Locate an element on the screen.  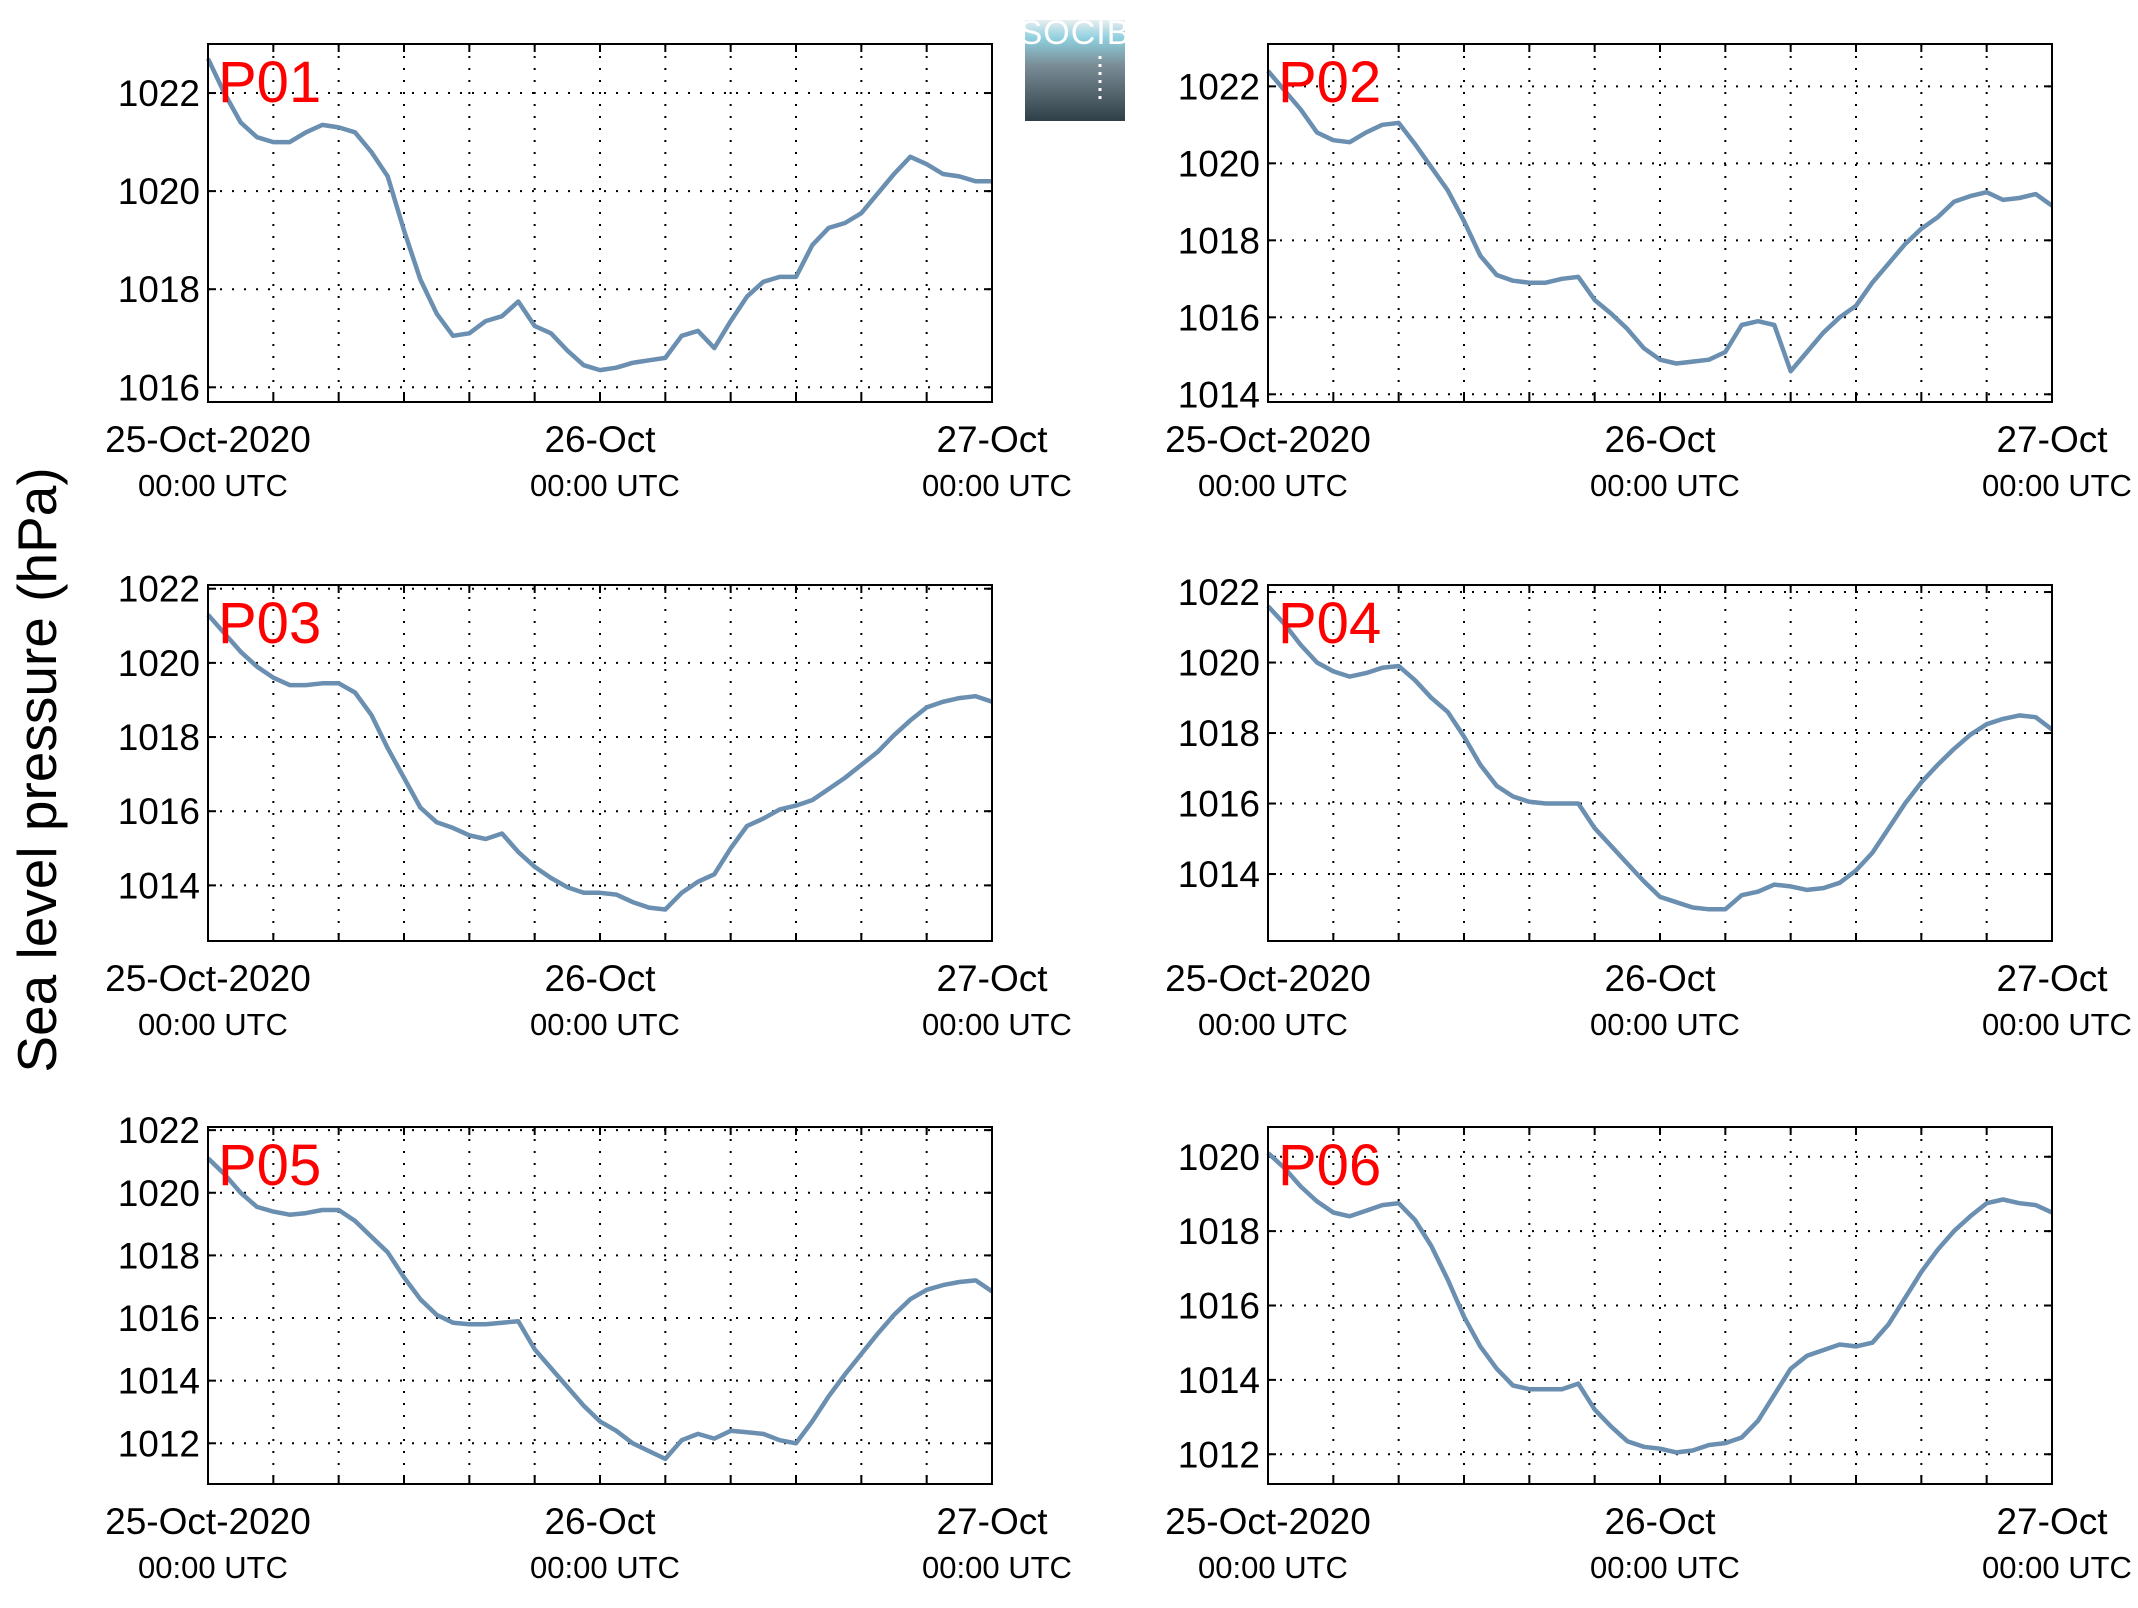
logo-text: SOCIB is located at coordinates (1075, 33).